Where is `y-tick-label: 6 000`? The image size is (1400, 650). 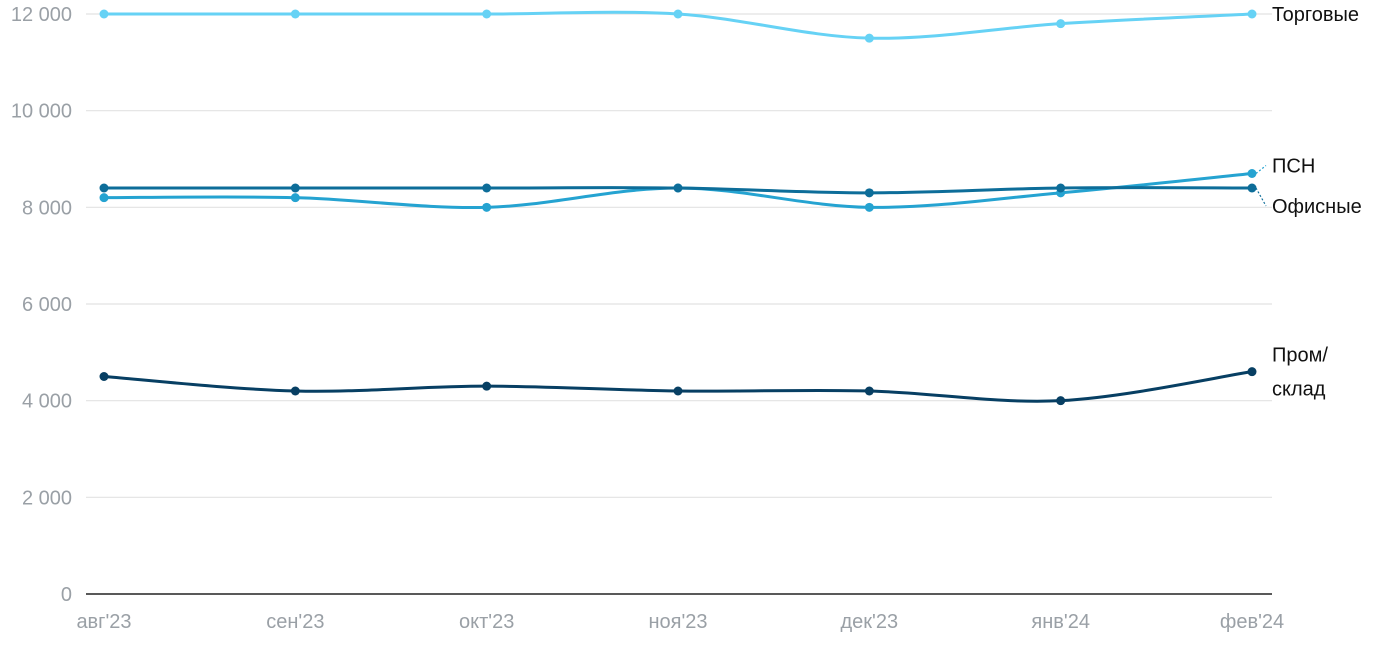 y-tick-label: 6 000 is located at coordinates (47, 305).